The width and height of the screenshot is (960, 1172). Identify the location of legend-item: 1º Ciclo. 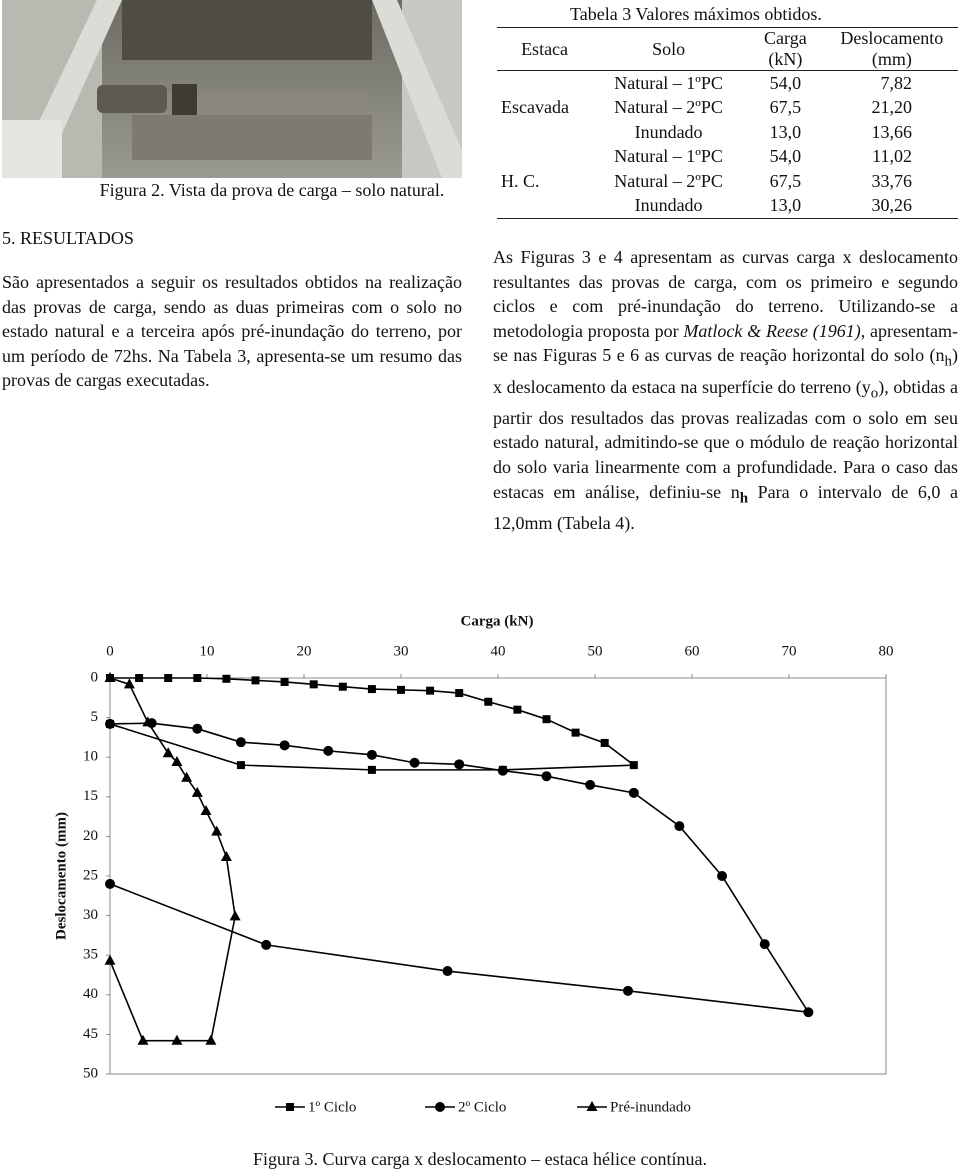
(315, 1107).